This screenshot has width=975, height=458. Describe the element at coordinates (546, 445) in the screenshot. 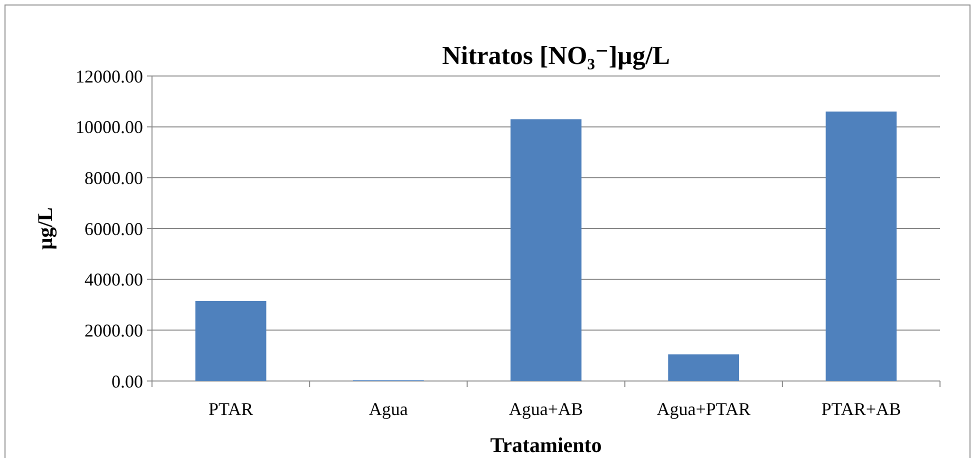

I see `x-axis-title: Tratamiento` at that location.